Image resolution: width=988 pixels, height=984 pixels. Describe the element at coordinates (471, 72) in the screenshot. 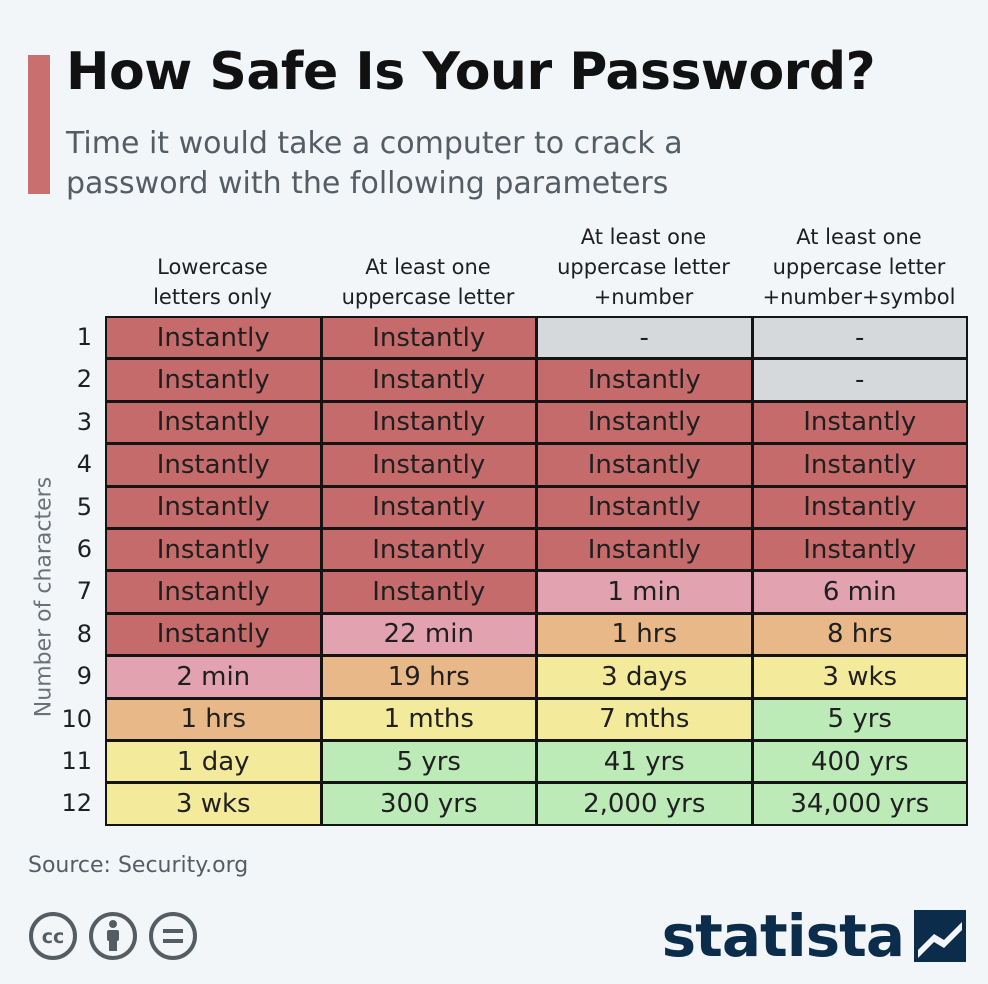

I see `chart-title: How Safe Is Your Password?` at that location.